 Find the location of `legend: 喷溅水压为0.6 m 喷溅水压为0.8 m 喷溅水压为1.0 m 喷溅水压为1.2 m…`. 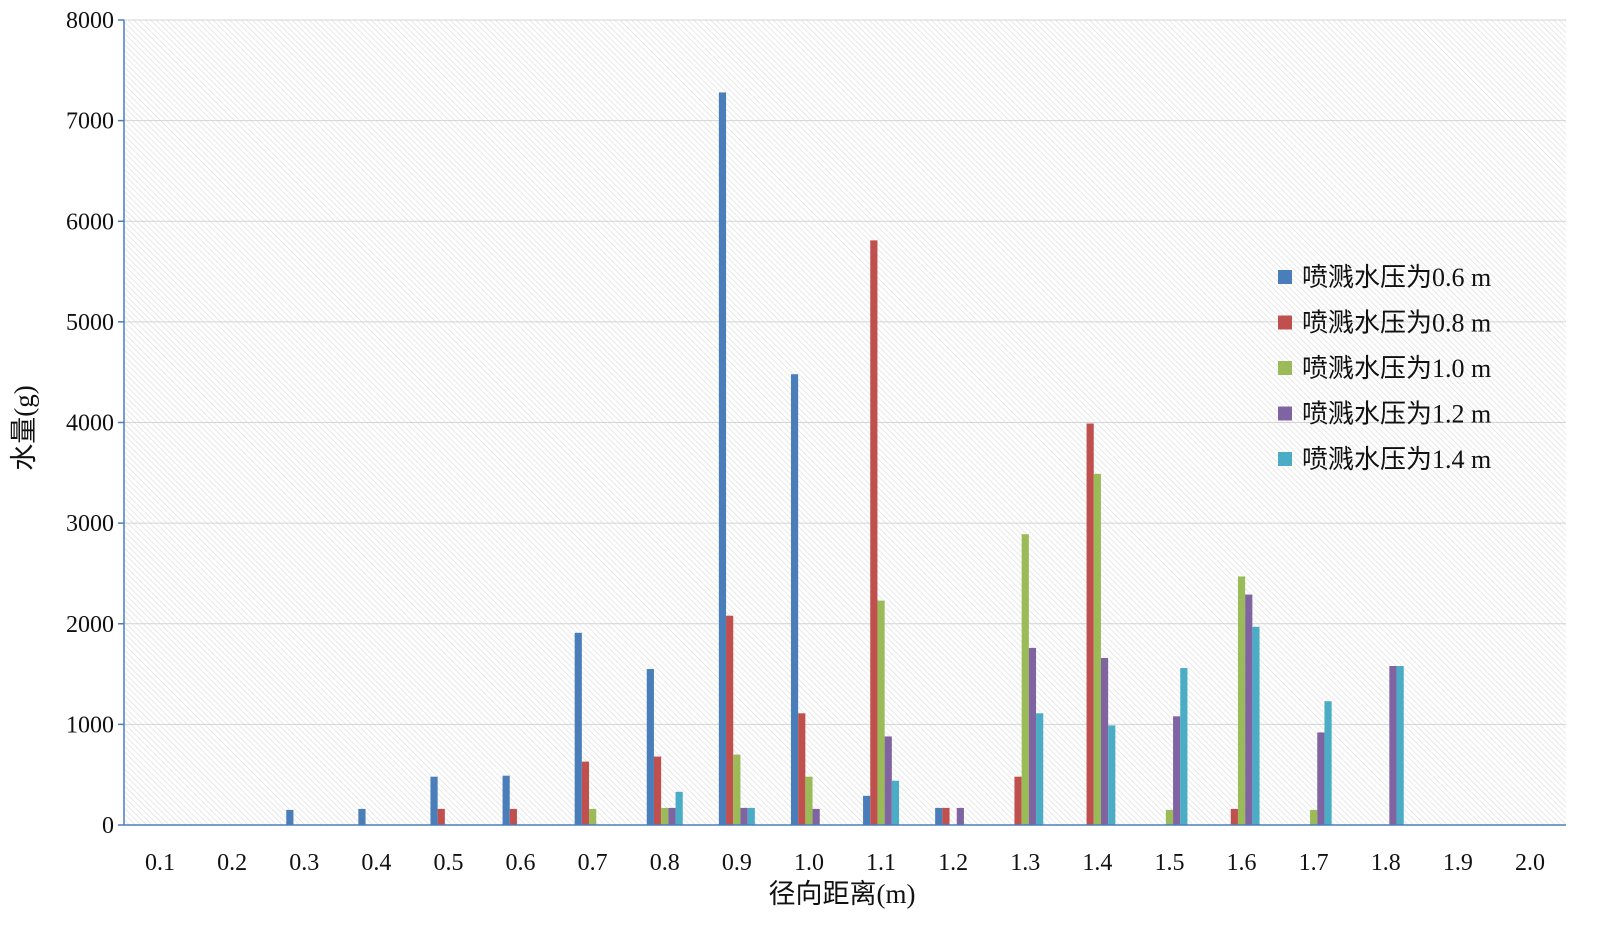

legend: 喷溅水压为0.6 m 喷溅水压为0.8 m 喷溅水压为1.0 m 喷溅水压为1.2 m… is located at coordinates (1384, 368).